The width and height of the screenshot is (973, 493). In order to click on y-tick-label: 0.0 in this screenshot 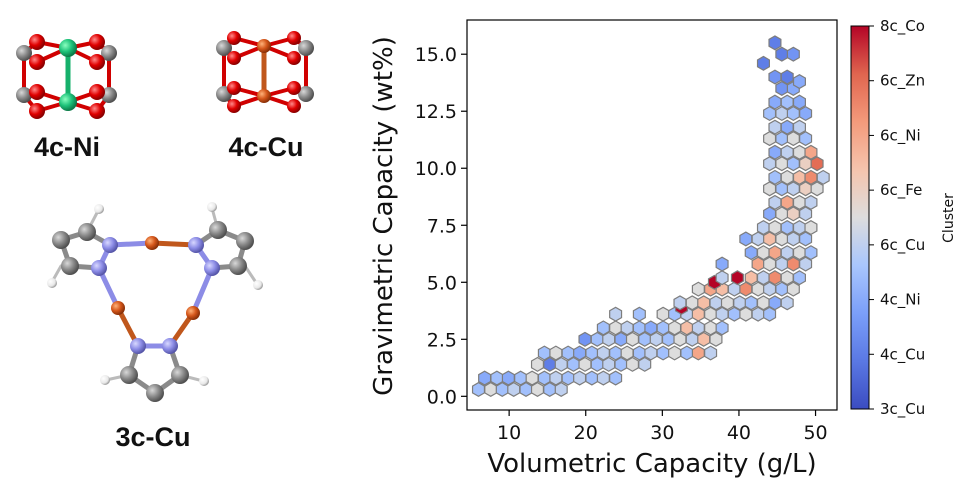, I will do `click(442, 397)`.